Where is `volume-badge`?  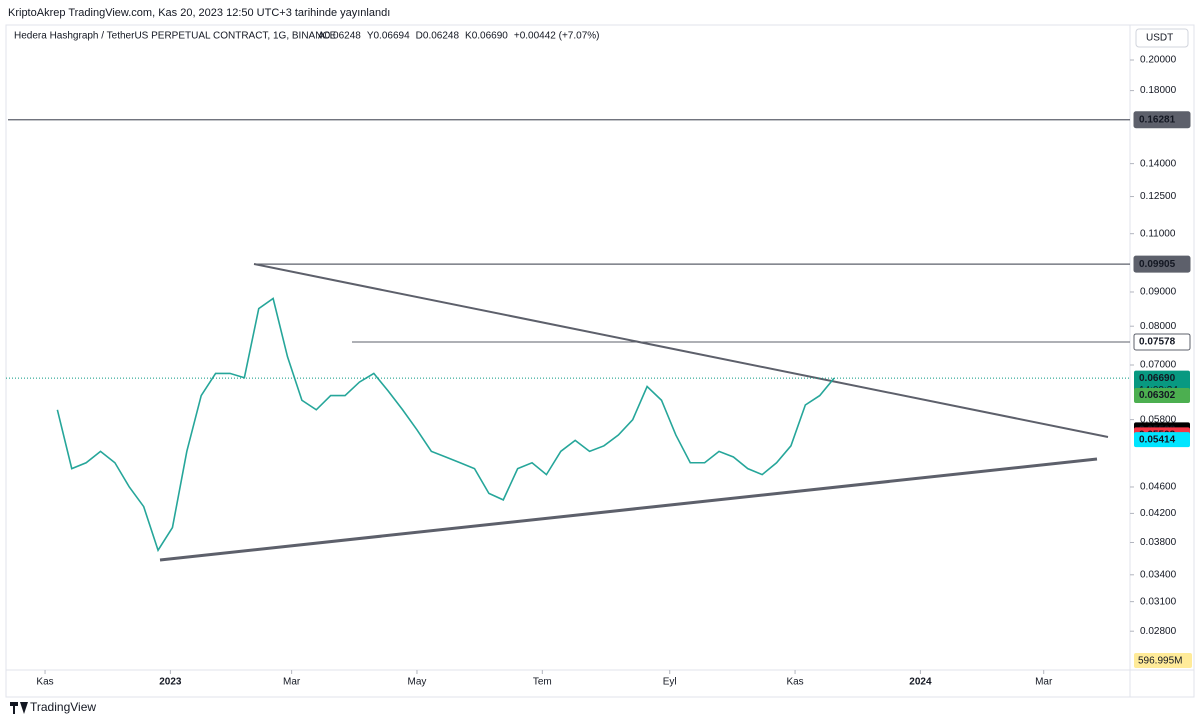 volume-badge is located at coordinates (1163, 660).